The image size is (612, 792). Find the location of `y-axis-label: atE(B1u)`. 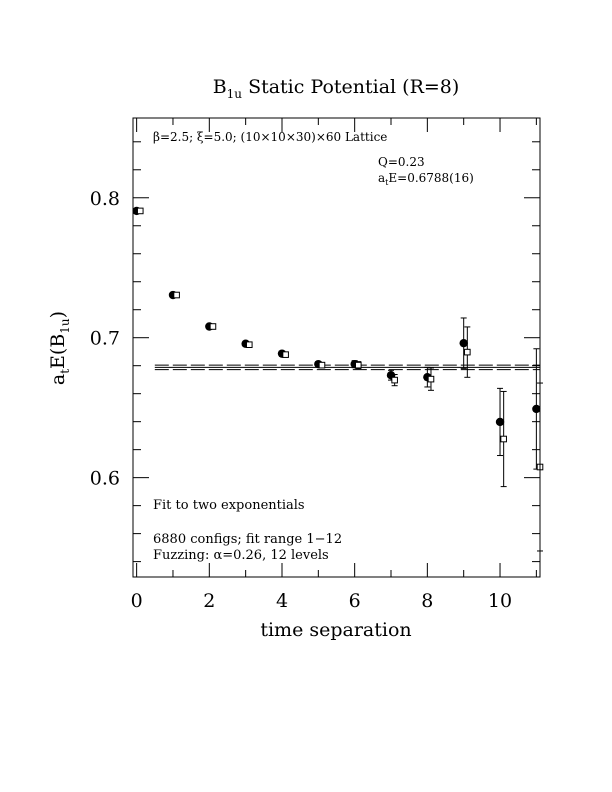

y-axis-label: atE(B1u) is located at coordinates (59, 348).